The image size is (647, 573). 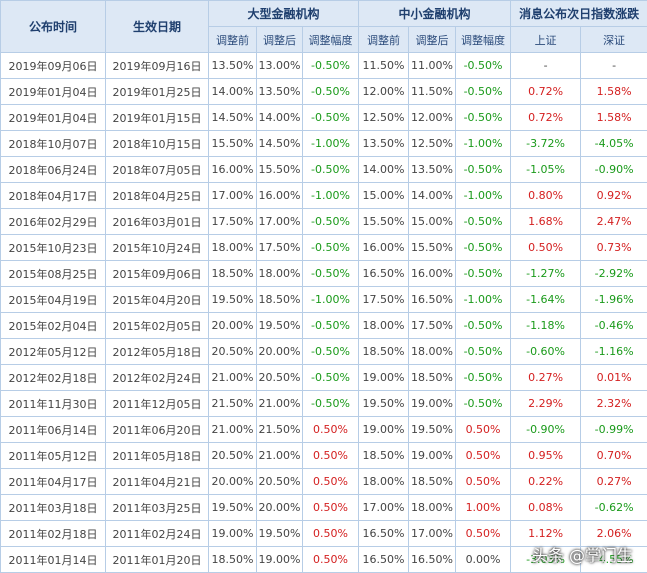 I want to click on cell: 2018年07月05日, so click(x=157, y=170).